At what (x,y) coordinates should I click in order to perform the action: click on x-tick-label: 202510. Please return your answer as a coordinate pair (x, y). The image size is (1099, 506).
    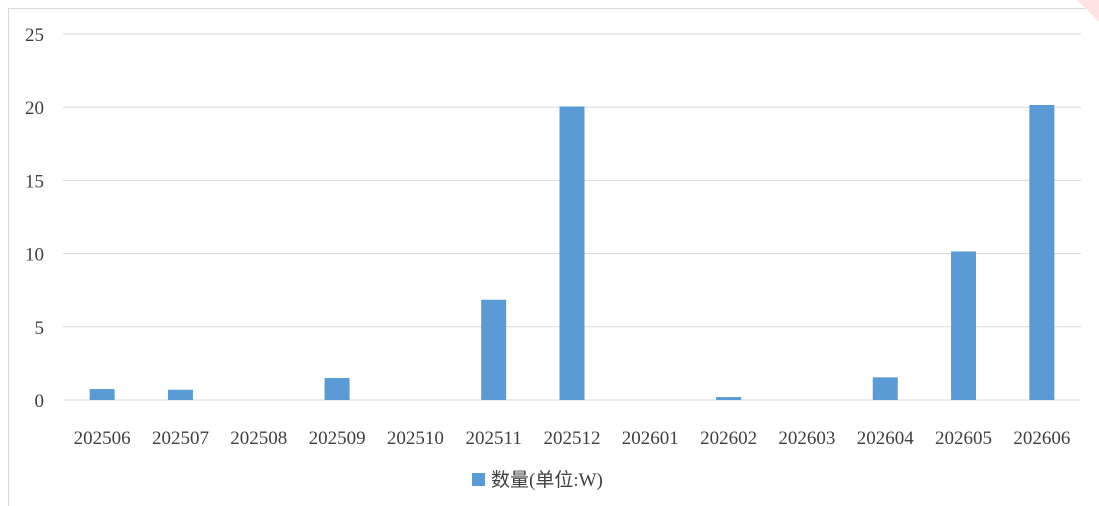
    Looking at the image, I should click on (415, 438).